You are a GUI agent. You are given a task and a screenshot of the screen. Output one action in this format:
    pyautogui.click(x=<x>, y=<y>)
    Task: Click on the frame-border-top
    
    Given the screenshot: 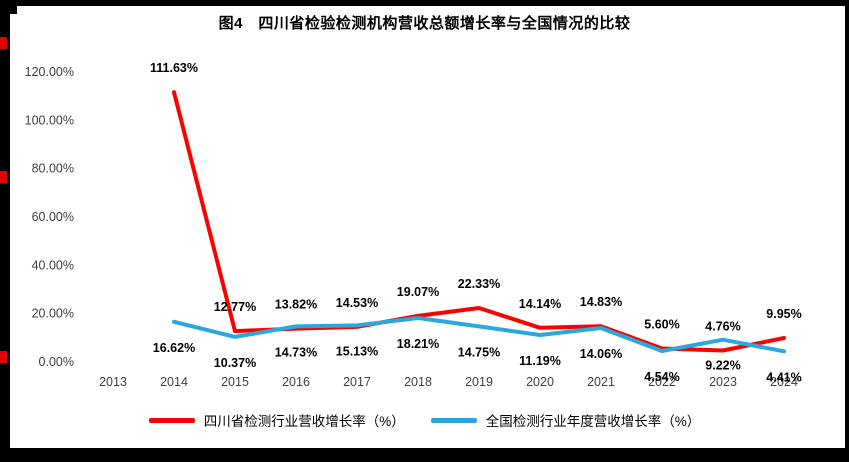 What is the action you would take?
    pyautogui.click(x=424, y=3)
    